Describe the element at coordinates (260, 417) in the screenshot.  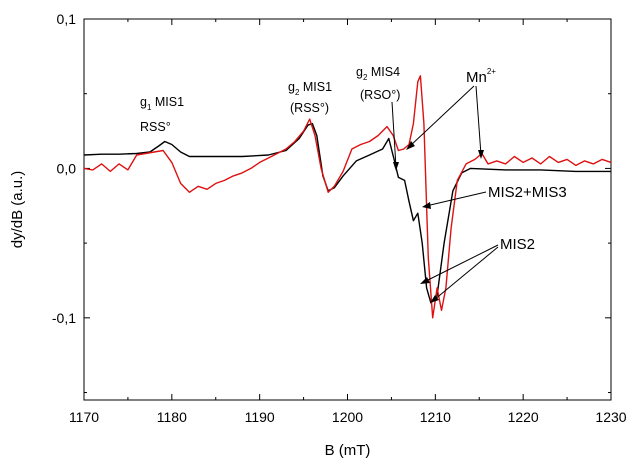
I see `x-tick-label: 1190` at that location.